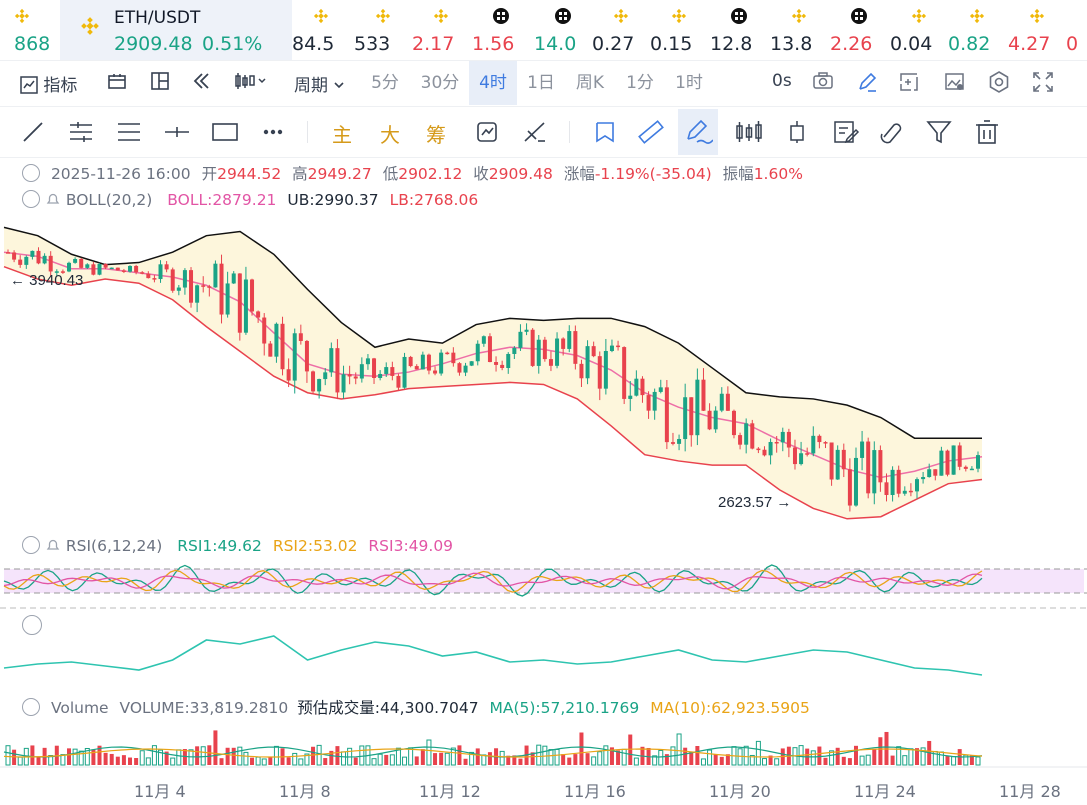  Describe the element at coordinates (1029, 44) in the screenshot. I see `ticker-value: 4.27` at that location.